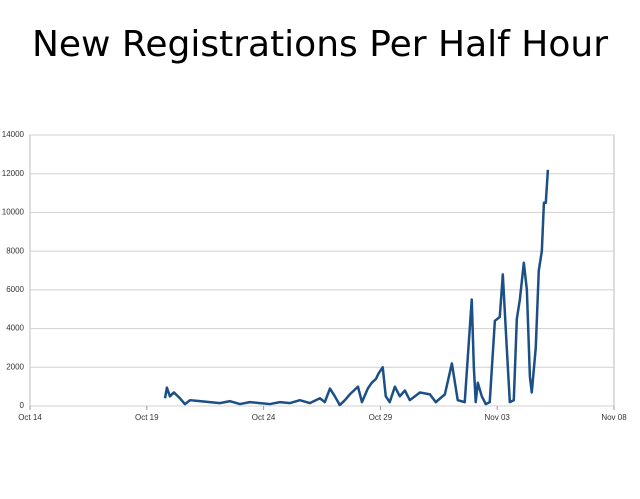  Describe the element at coordinates (147, 417) in the screenshot. I see `x-tick-label: Oct 19` at that location.